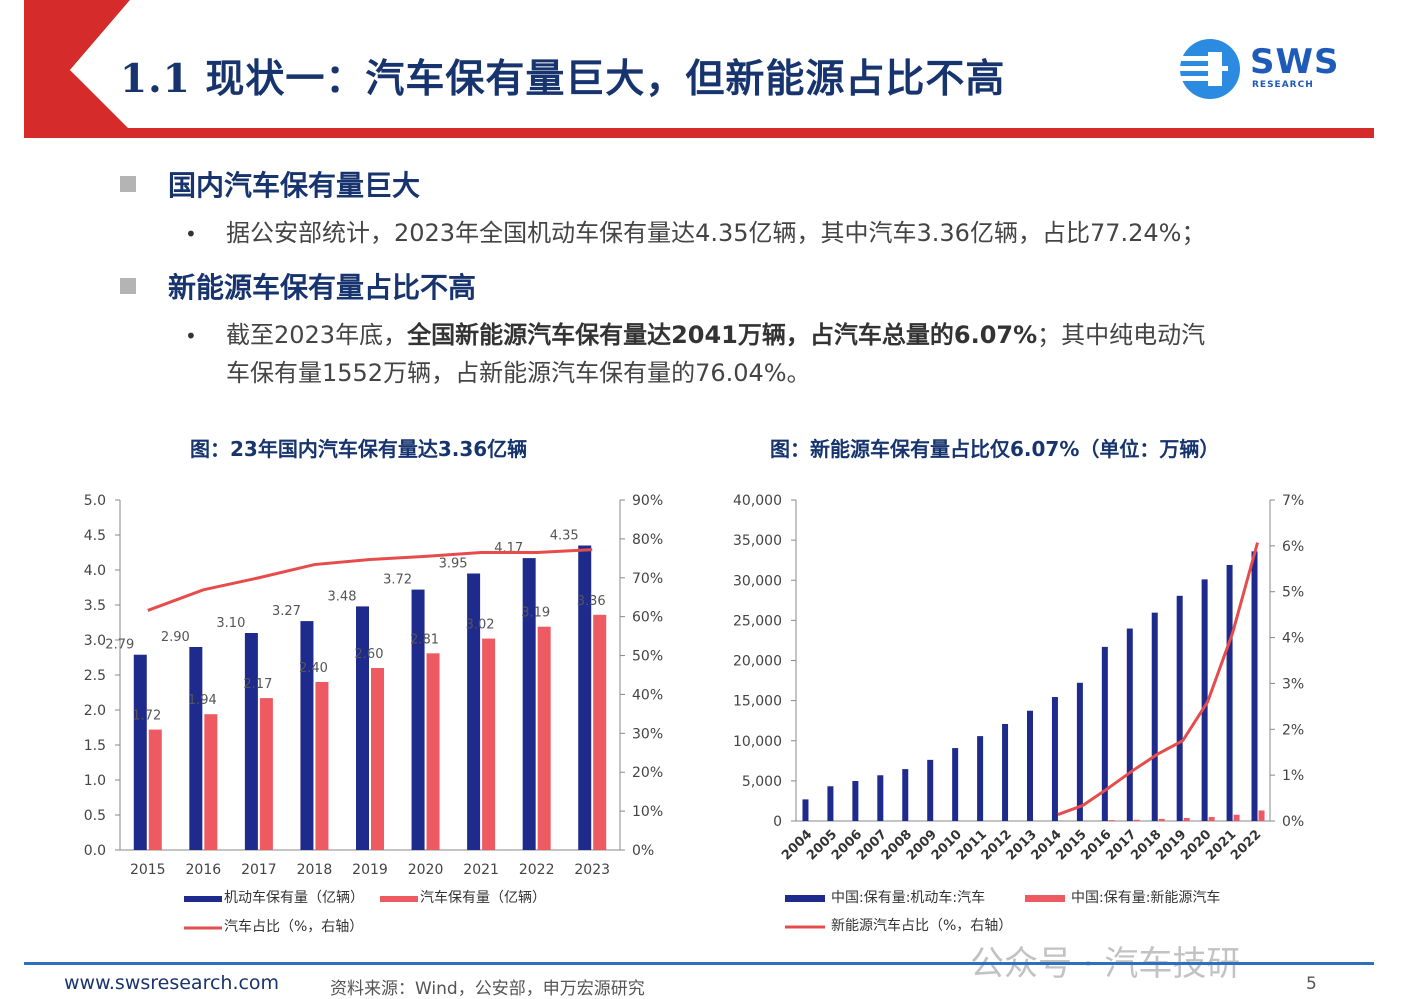  I want to click on logo-text: SWS, so click(1294, 62).